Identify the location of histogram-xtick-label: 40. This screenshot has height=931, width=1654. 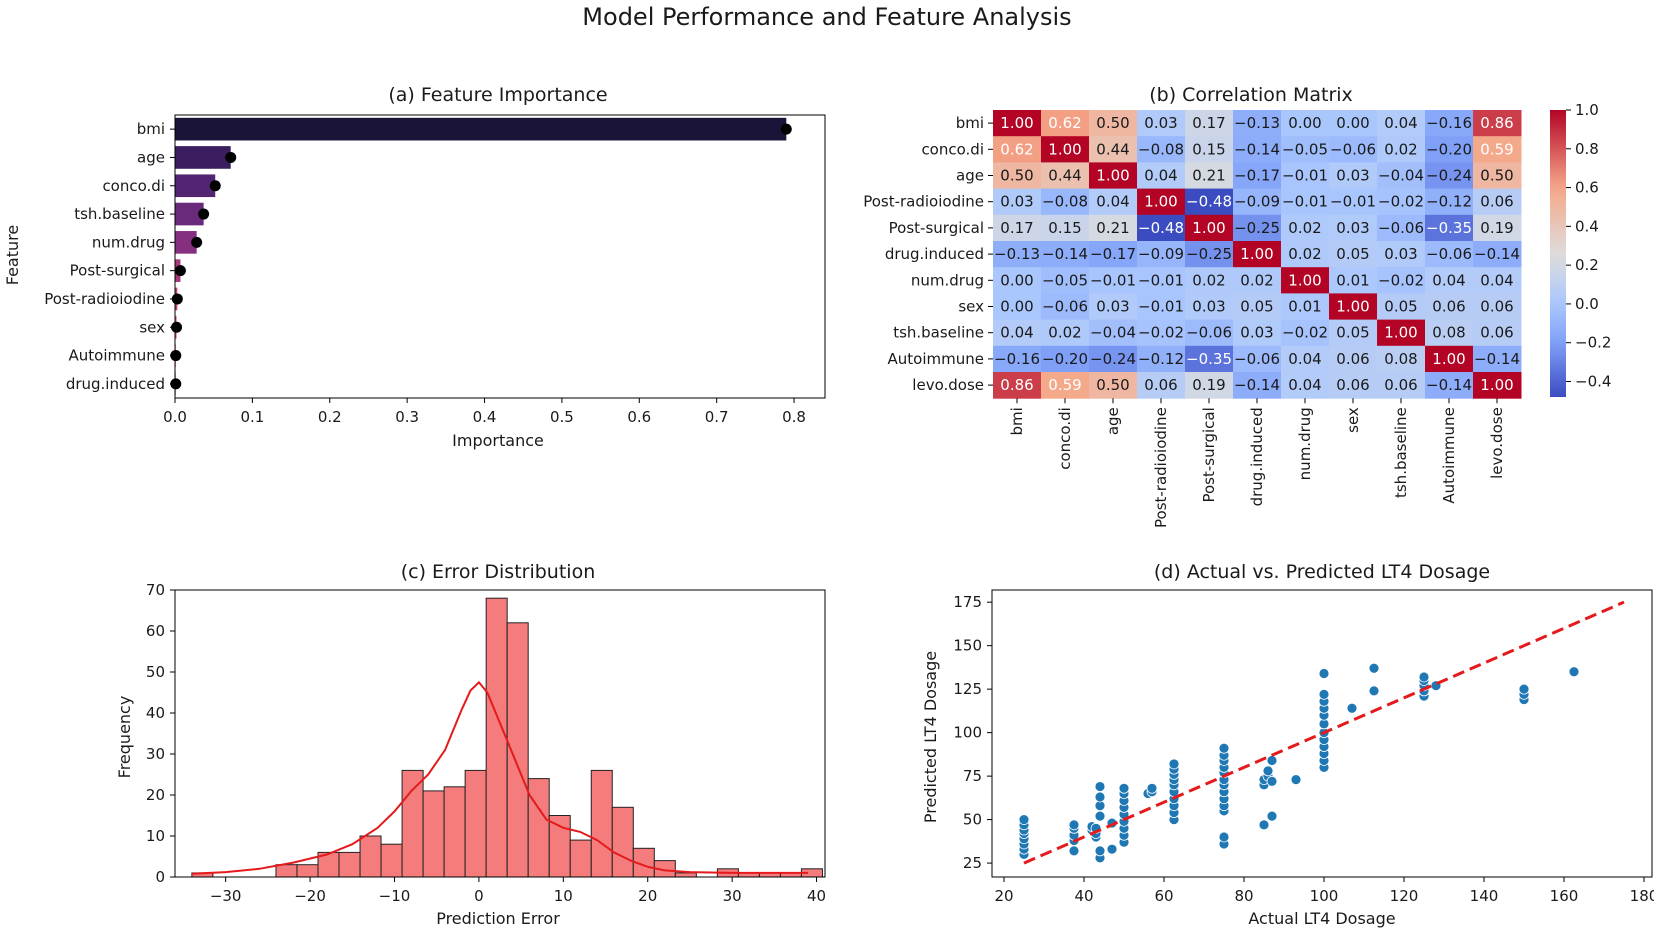
(816, 896).